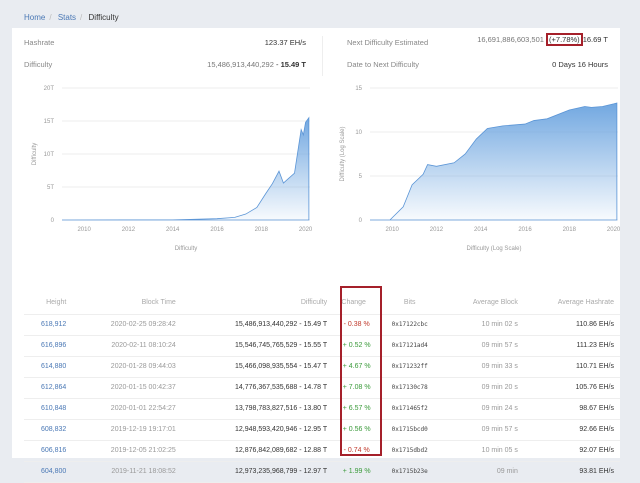 The width and height of the screenshot is (640, 483). Describe the element at coordinates (38, 64) in the screenshot. I see `difficulty-label: Difficulty` at that location.